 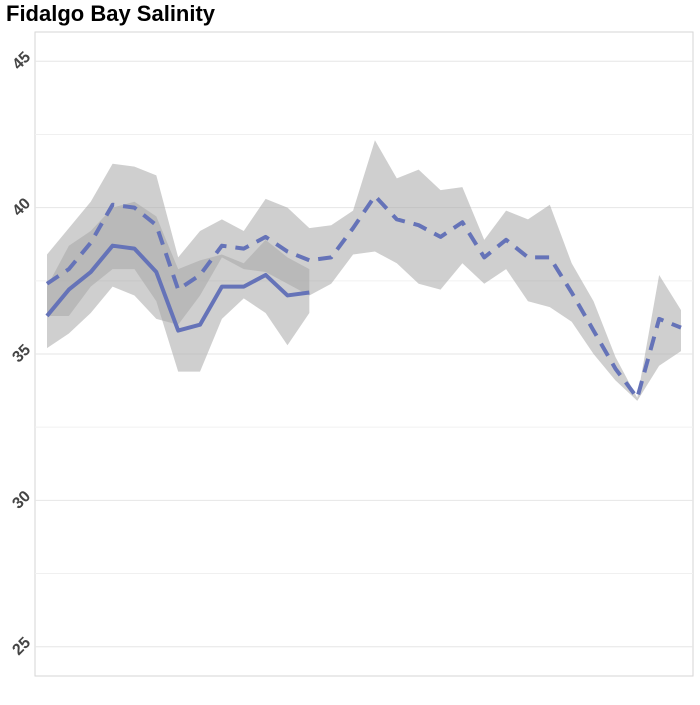 I want to click on y-tick-label: 25, so click(x=21, y=646).